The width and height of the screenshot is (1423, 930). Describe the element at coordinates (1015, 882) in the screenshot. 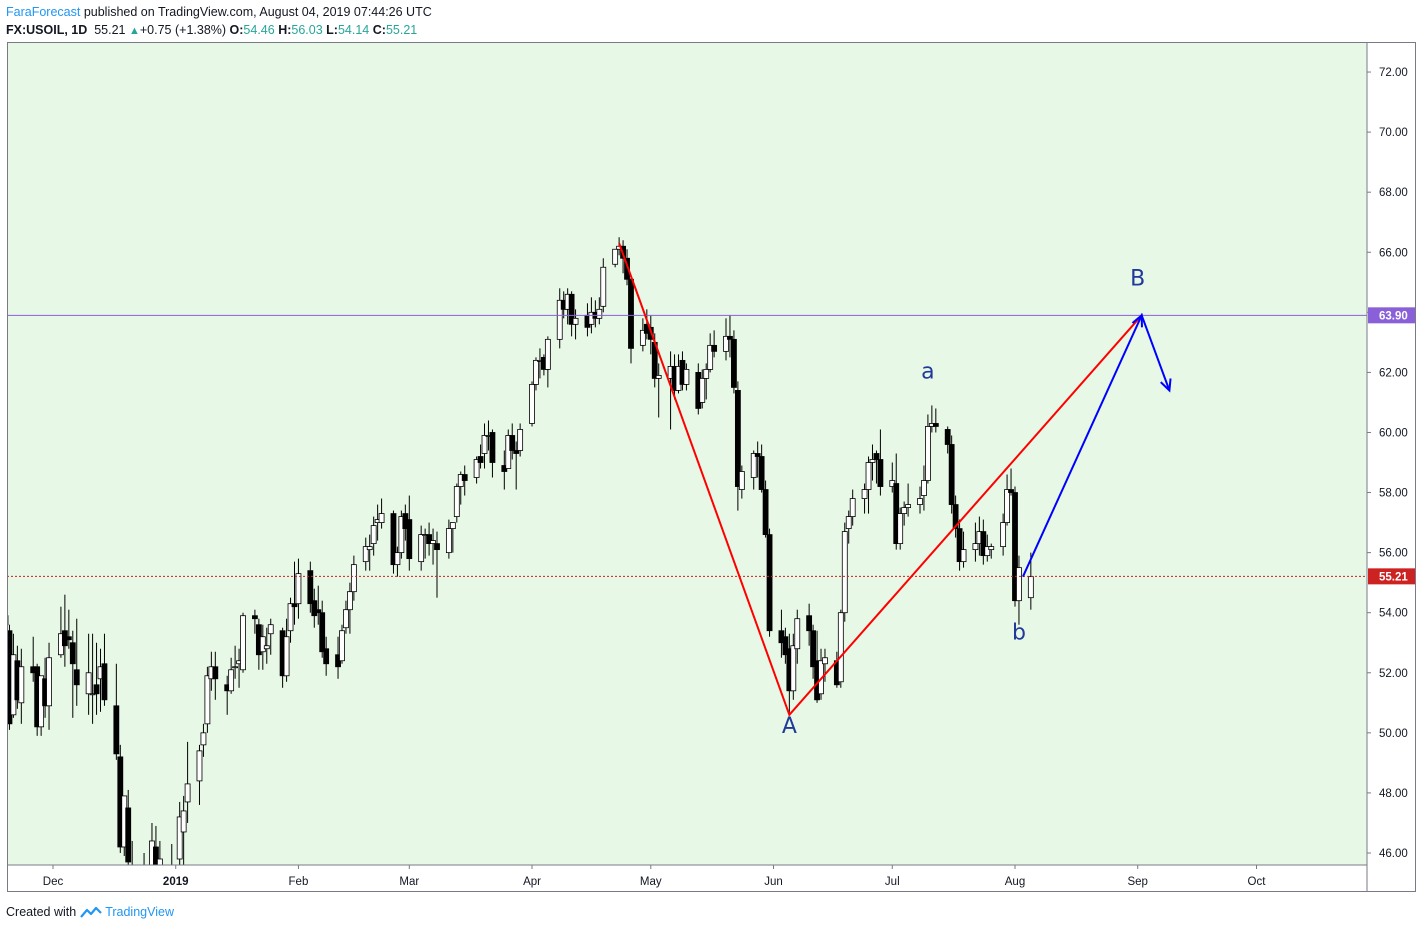

I see `x-tick-label: Aug` at that location.